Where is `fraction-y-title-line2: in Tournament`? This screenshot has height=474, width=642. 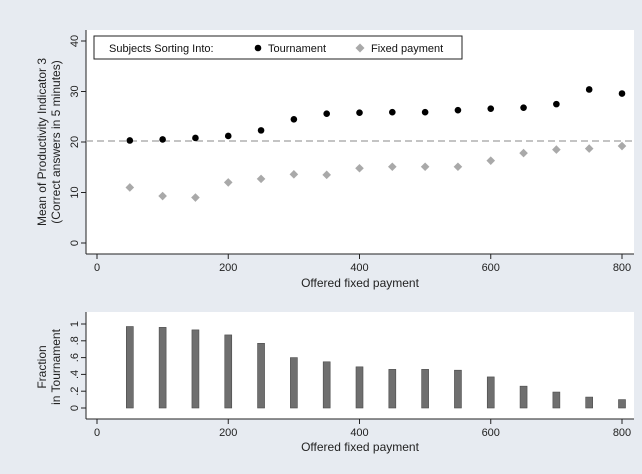
fraction-y-title-line2: in Tournament is located at coordinates (56, 366).